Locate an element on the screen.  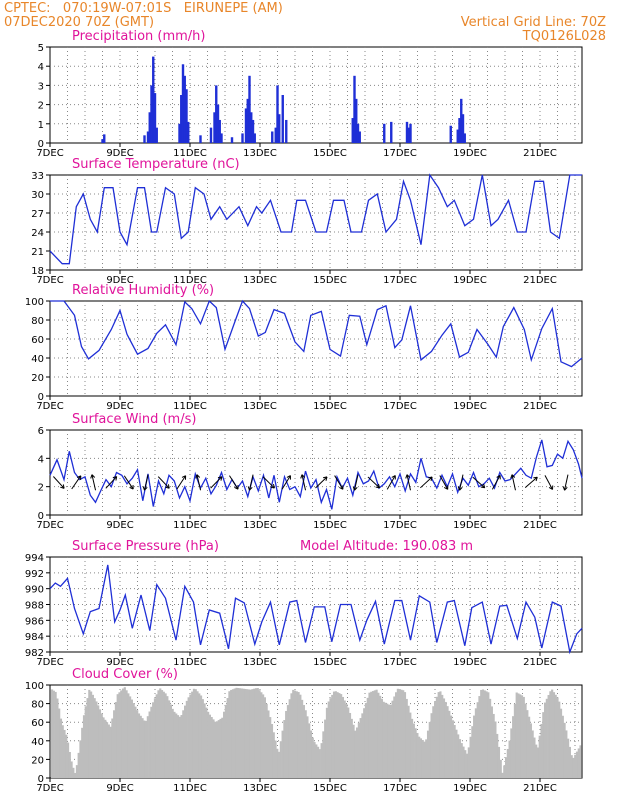
y-tick-label: 60 is located at coordinates (37, 723).